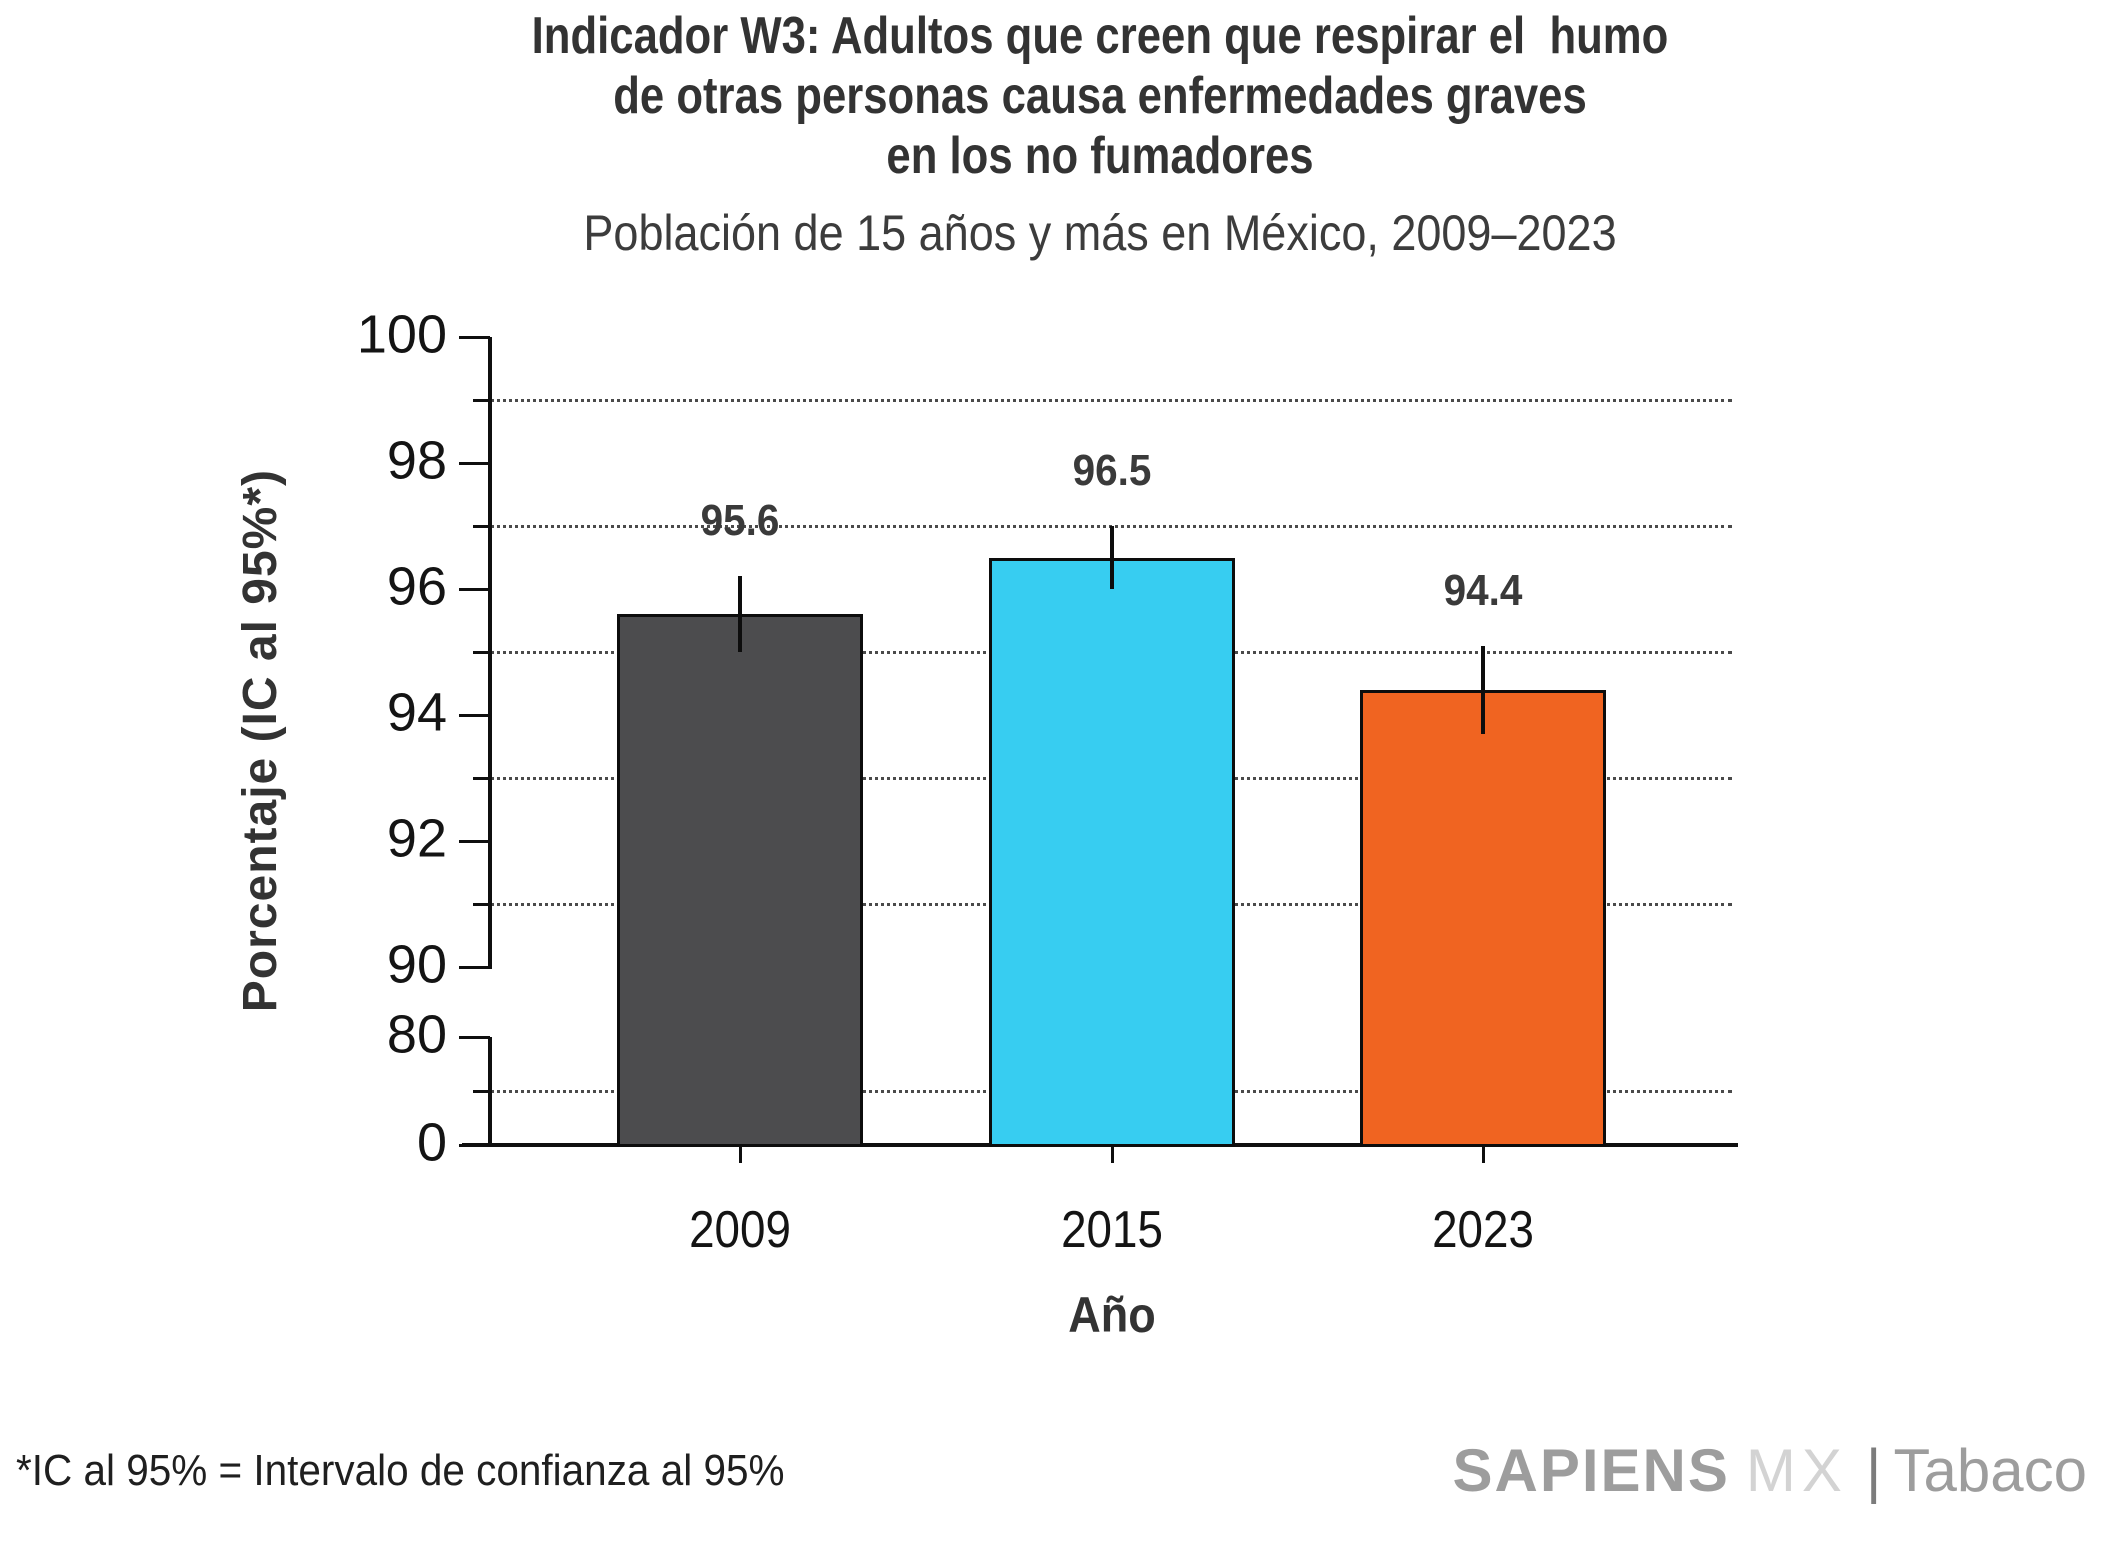 The image size is (2105, 1542). I want to click on y-tick-label: 80, so click(416, 1034).